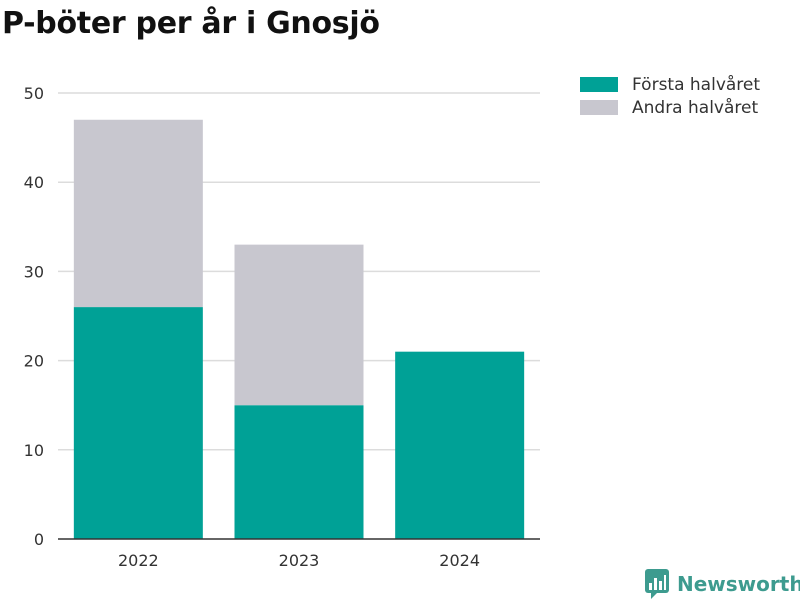  I want to click on legend-label-second-half: Andra halvåret, so click(695, 107).